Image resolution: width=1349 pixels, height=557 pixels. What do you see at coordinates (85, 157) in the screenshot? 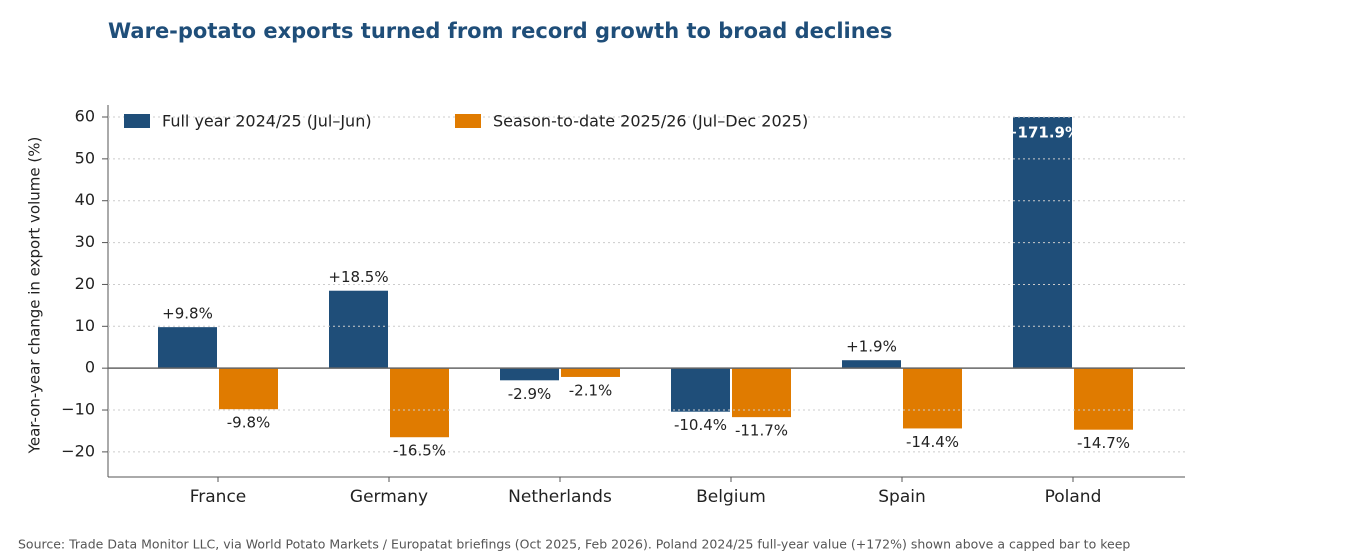
I see `y-tick-label: 50` at bounding box center [85, 157].